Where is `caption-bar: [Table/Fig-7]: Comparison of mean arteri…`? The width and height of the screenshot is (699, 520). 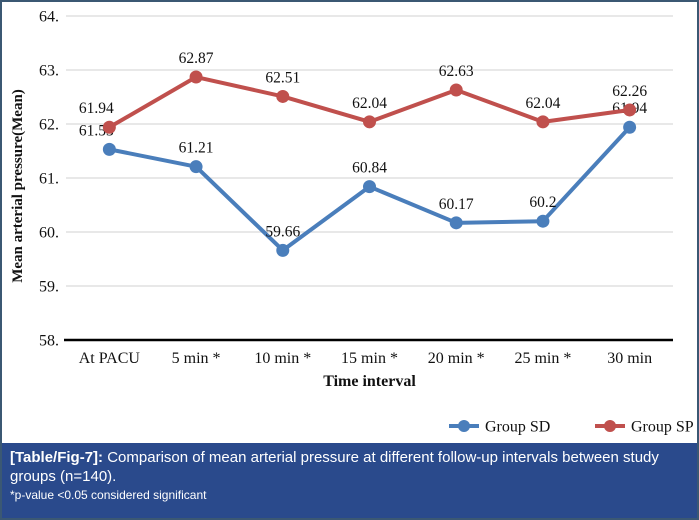
caption-bar: [Table/Fig-7]: Comparison of mean arteri… is located at coordinates (349, 480).